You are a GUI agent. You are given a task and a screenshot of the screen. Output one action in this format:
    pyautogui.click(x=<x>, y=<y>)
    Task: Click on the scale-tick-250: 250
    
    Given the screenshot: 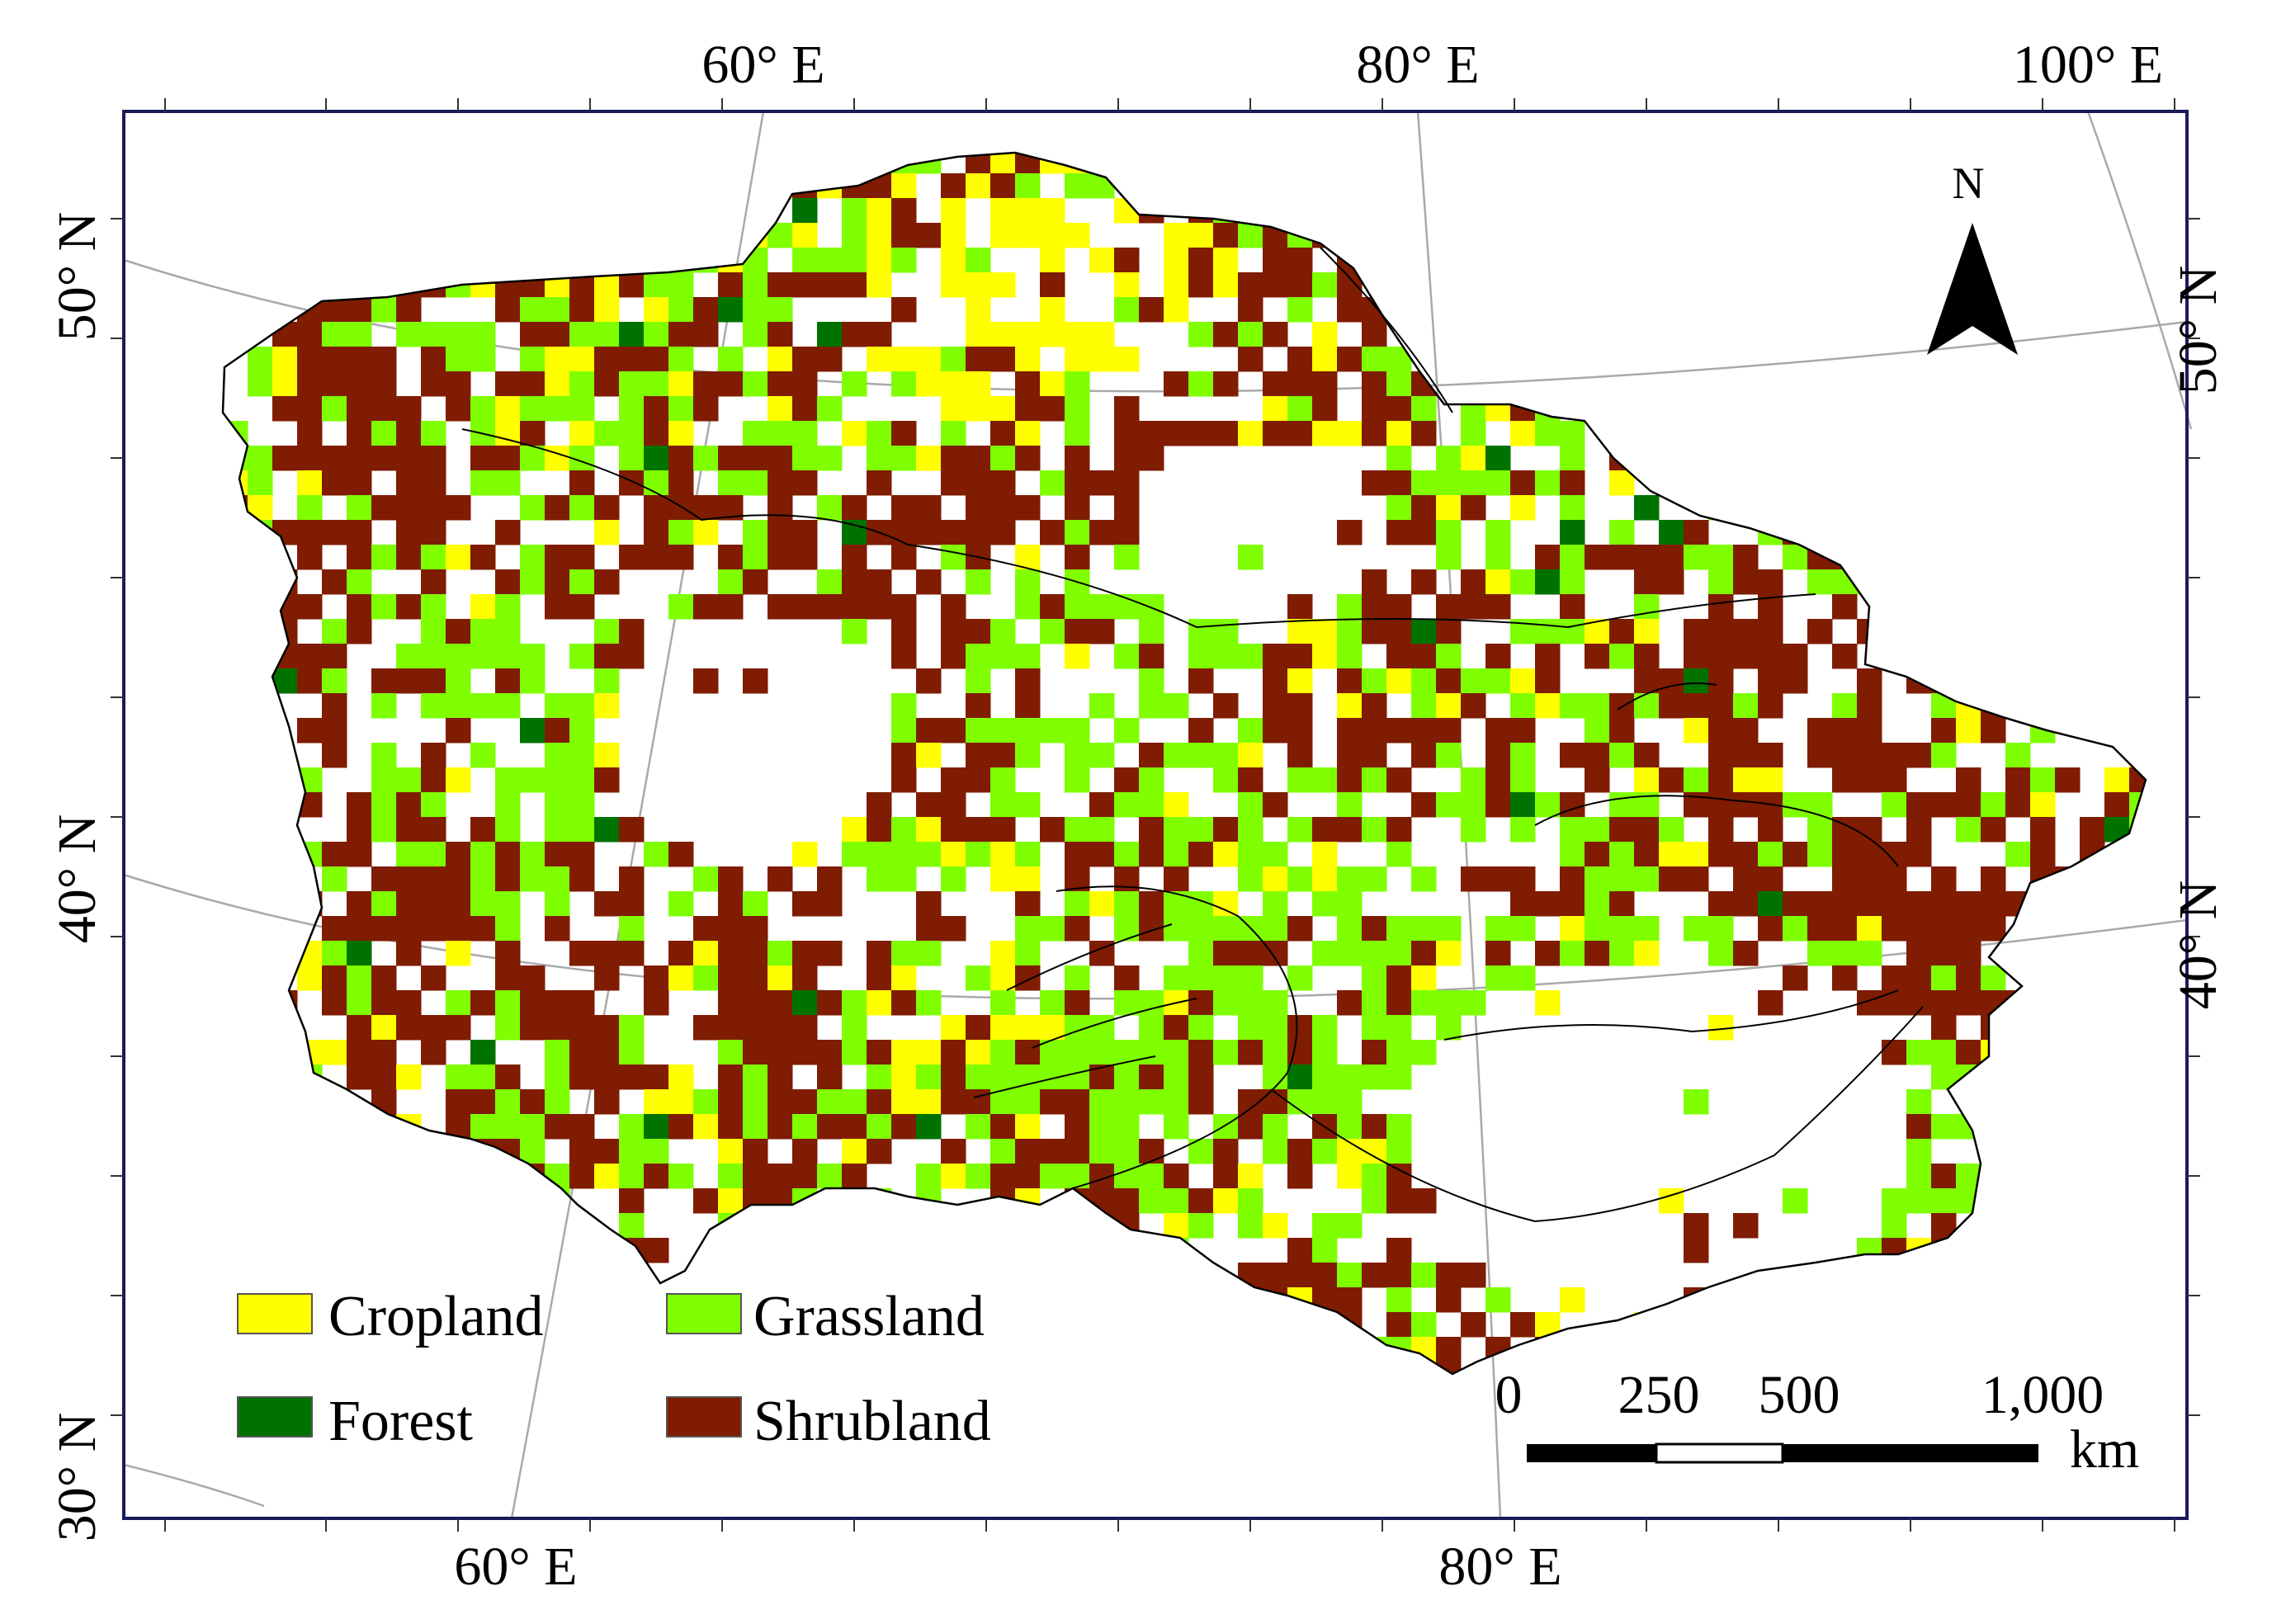 What is the action you would take?
    pyautogui.click(x=1659, y=1395)
    